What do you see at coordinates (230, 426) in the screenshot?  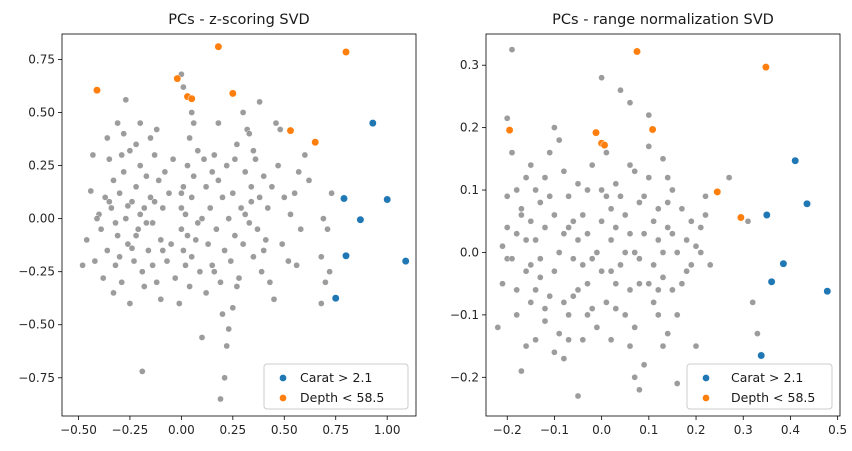 I see `left-x-ticks: −0.50 −0.25 0.00 0.25 0.50 0.75 1.00` at bounding box center [230, 426].